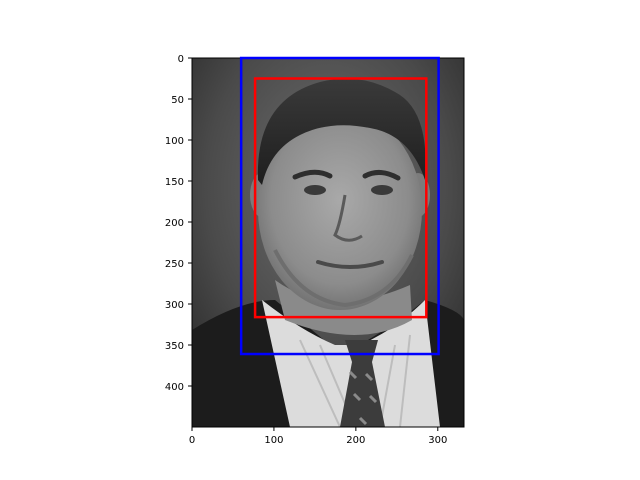  What do you see at coordinates (318, 436) in the screenshot?
I see `x-axis: 0 100 200 300` at bounding box center [318, 436].